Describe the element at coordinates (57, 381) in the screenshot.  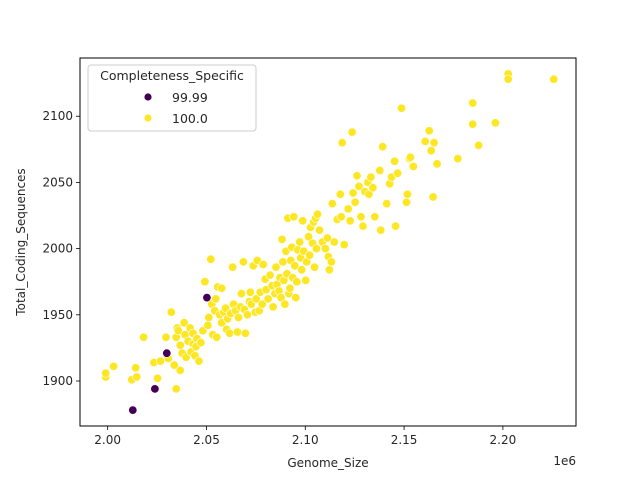
I see `y-tick-label: 1900` at that location.